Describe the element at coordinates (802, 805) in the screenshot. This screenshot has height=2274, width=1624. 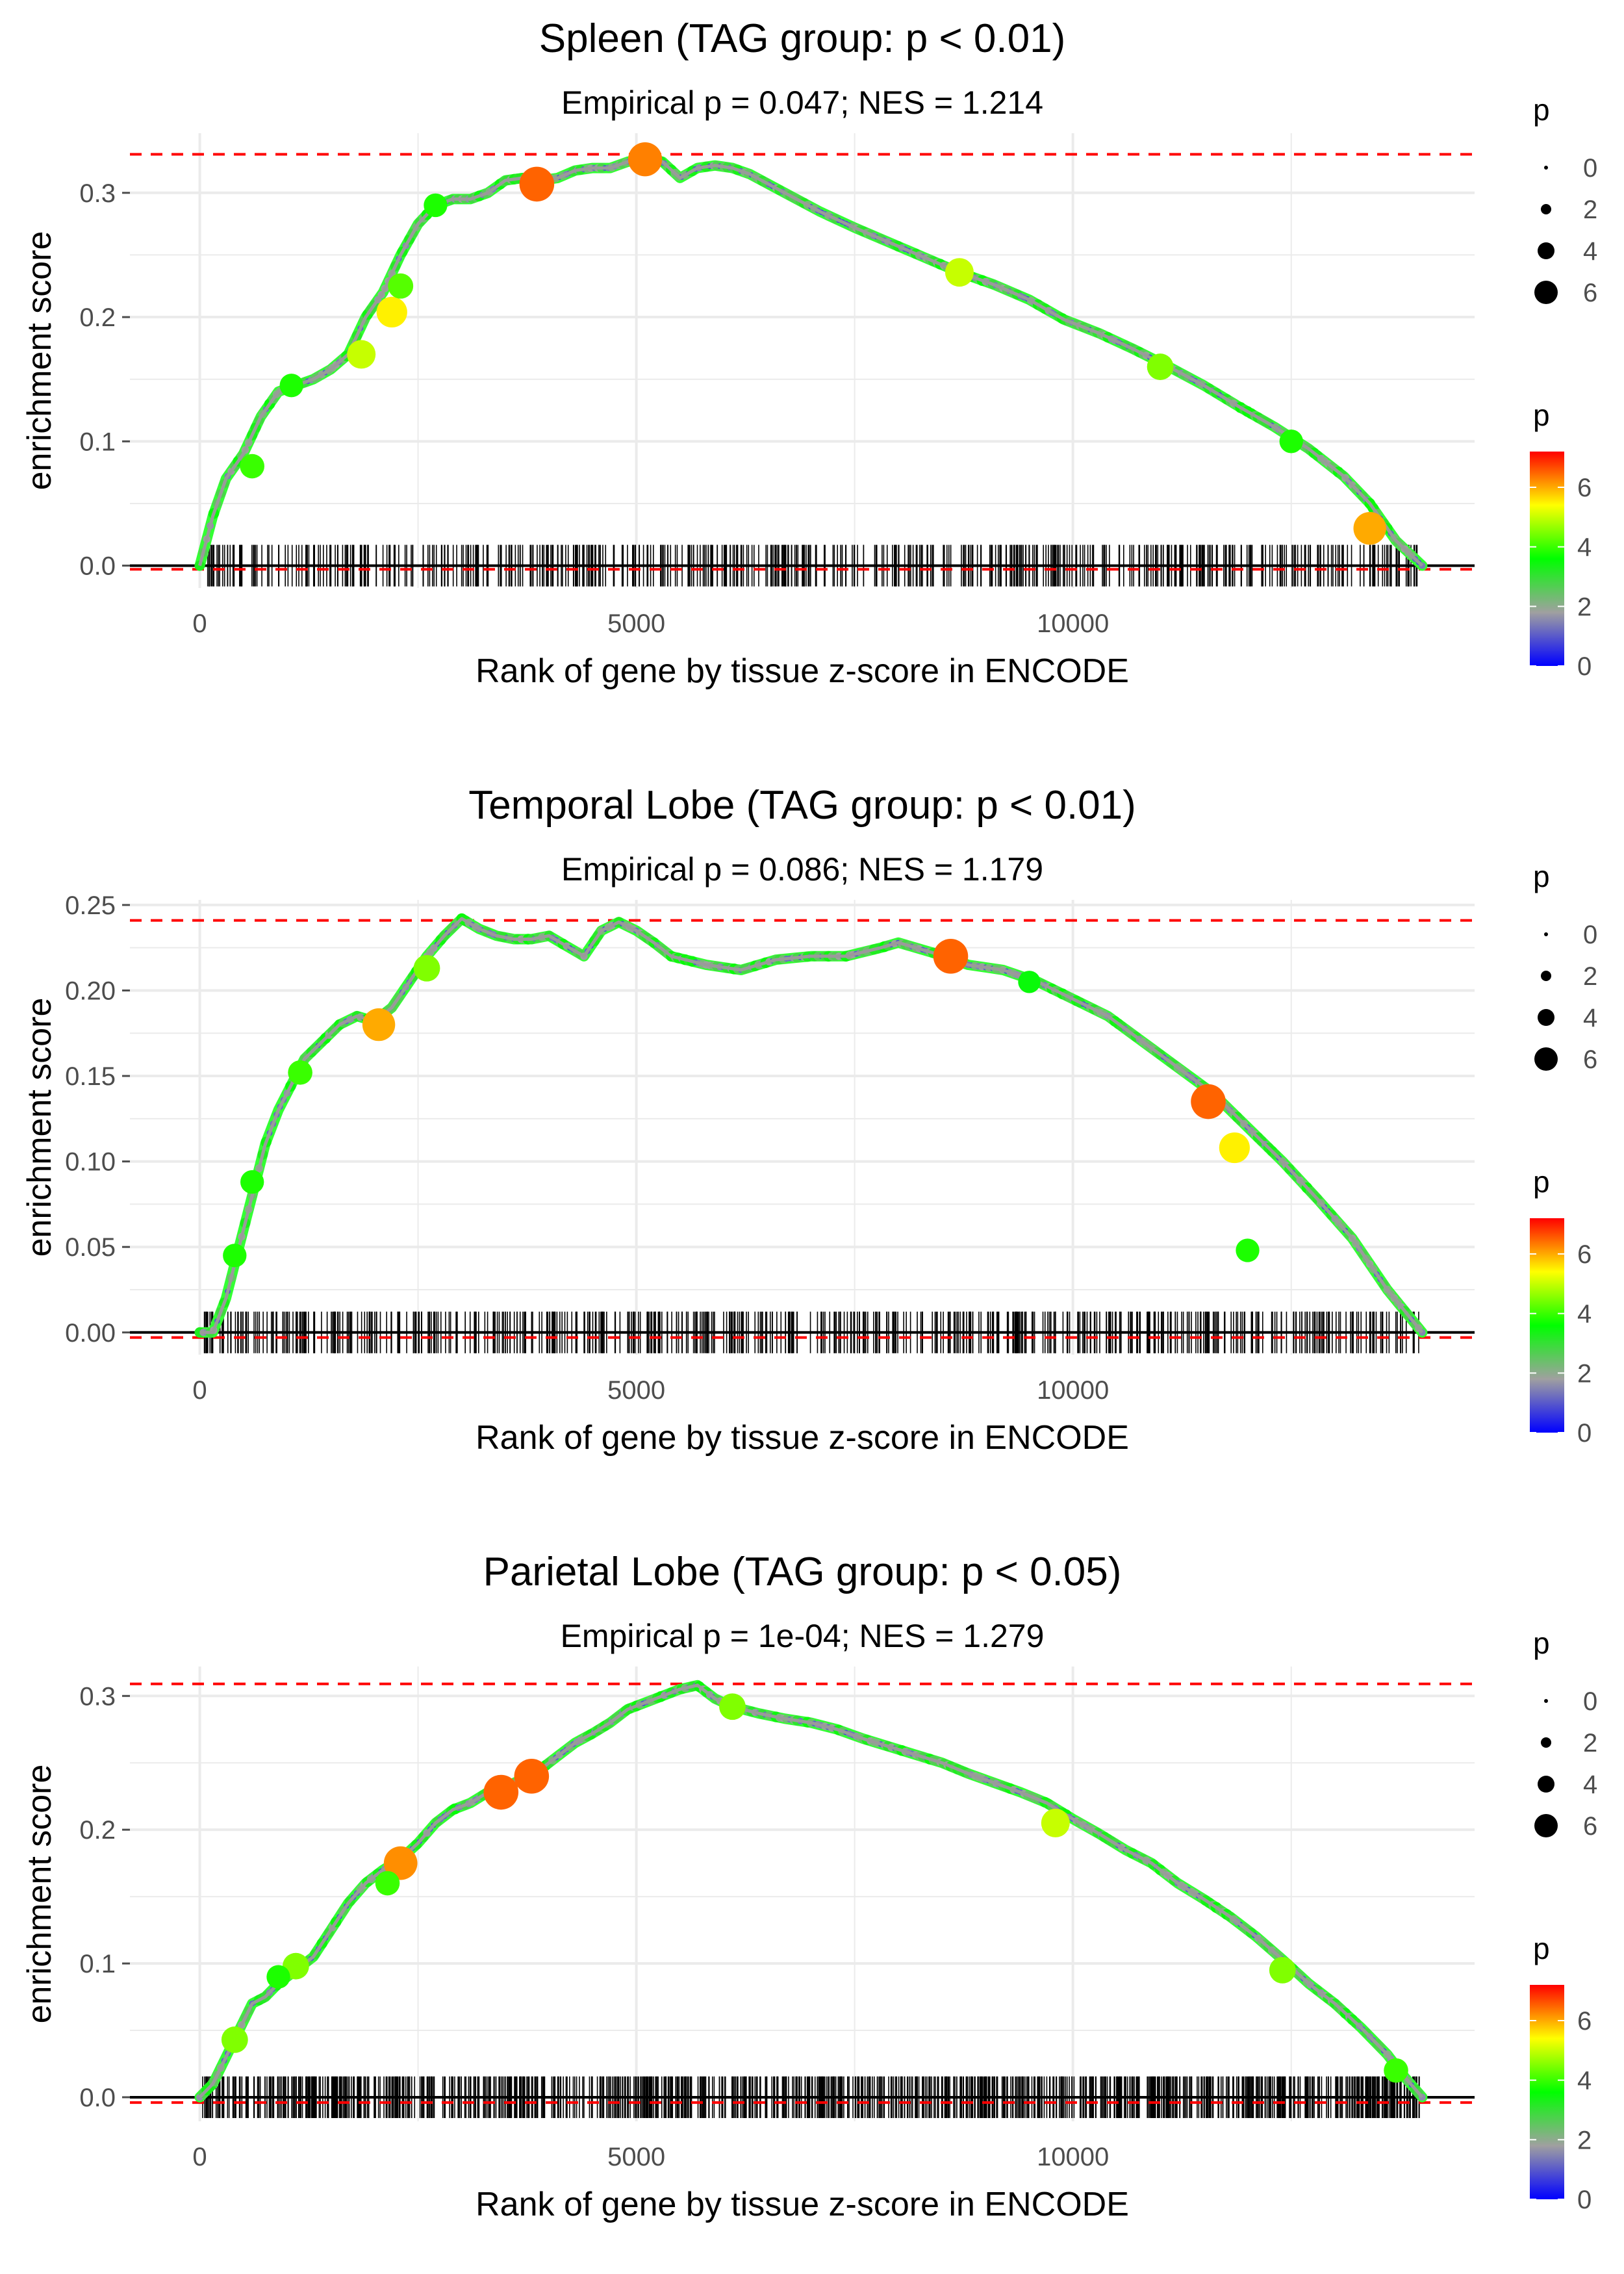
I see `chart-title: Temporal Lobe (TAG group: p < 0.01)` at that location.